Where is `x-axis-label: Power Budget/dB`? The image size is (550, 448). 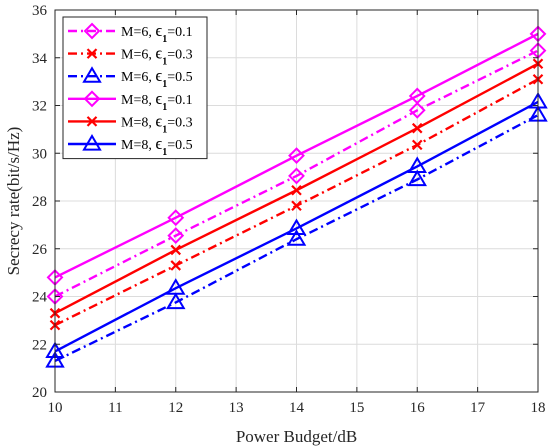
x-axis-label: Power Budget/dB is located at coordinates (296, 436).